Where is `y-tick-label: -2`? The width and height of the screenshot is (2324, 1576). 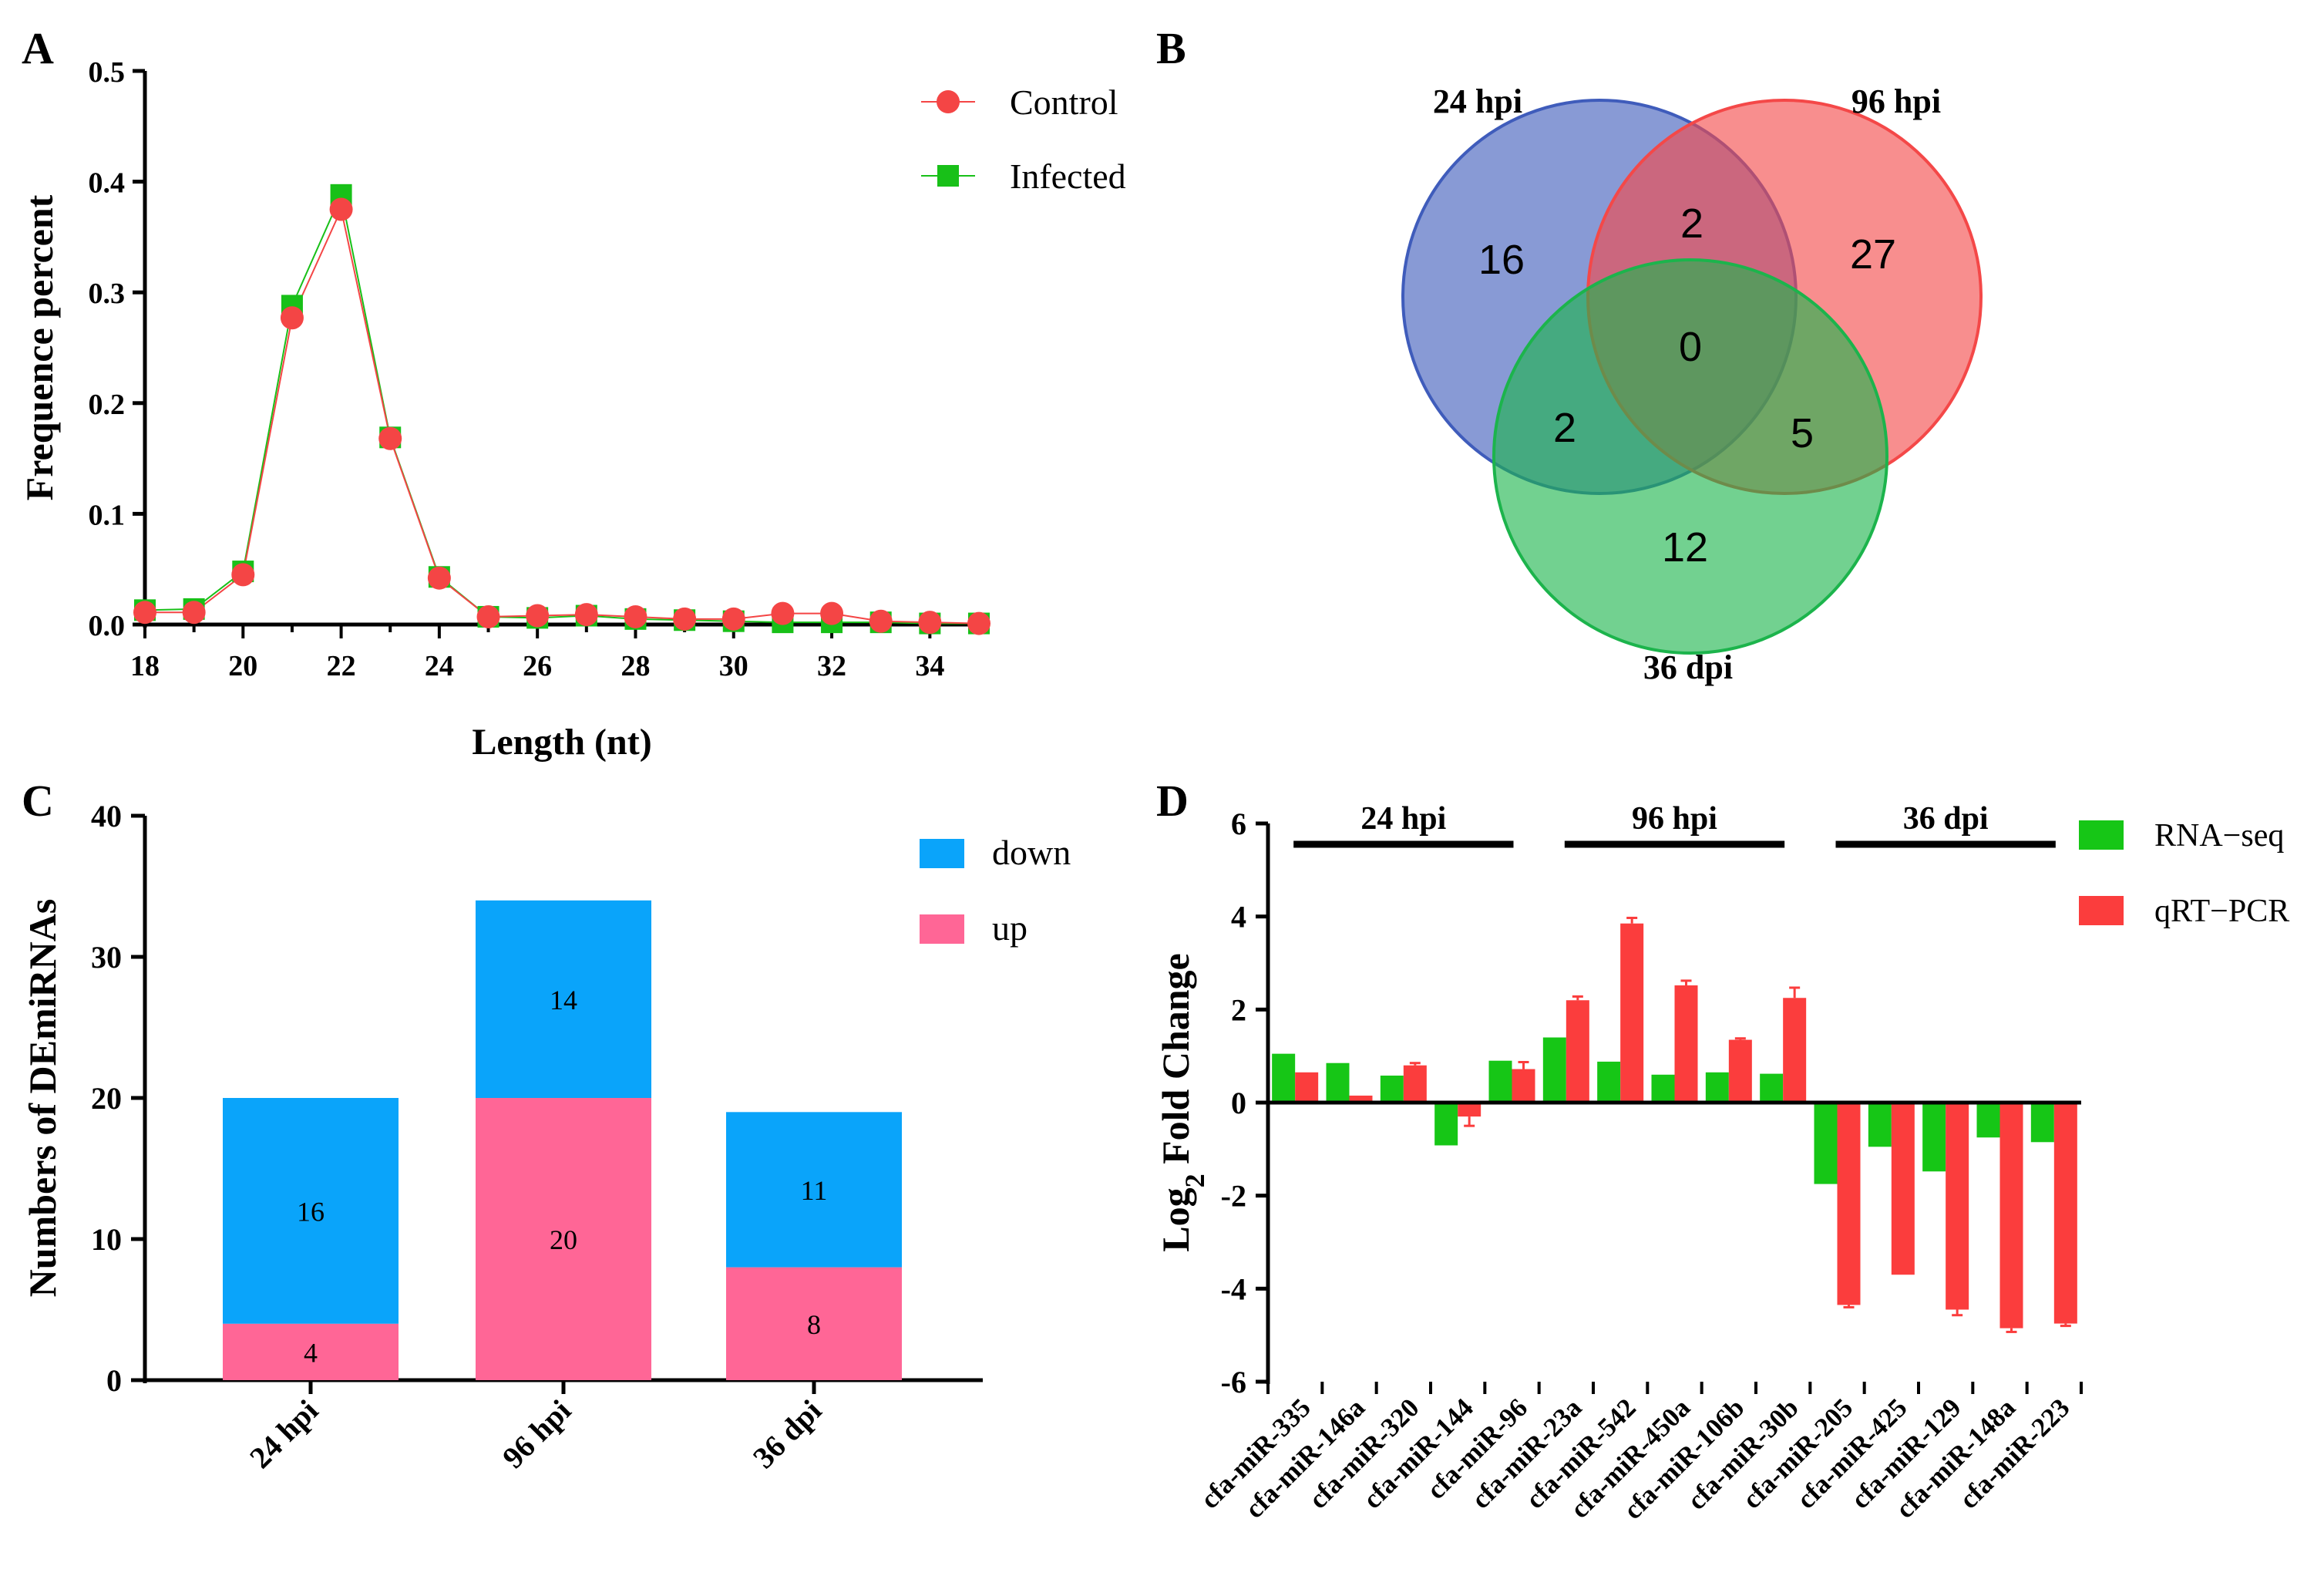
y-tick-label: -2 is located at coordinates (1233, 1196).